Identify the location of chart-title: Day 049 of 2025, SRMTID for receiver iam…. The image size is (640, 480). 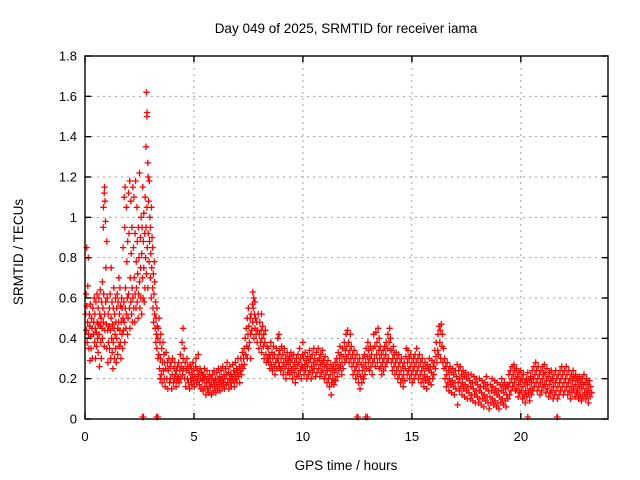
(346, 28).